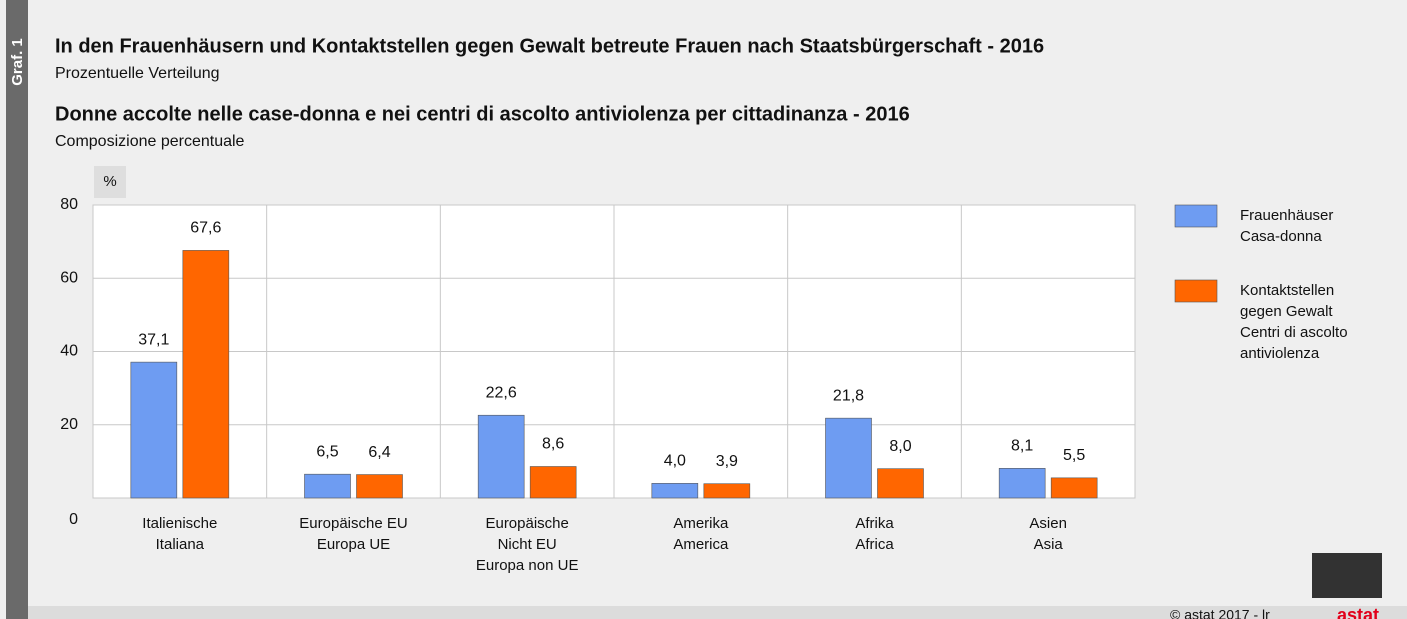  Describe the element at coordinates (717, 612) in the screenshot. I see `footer-strip` at that location.